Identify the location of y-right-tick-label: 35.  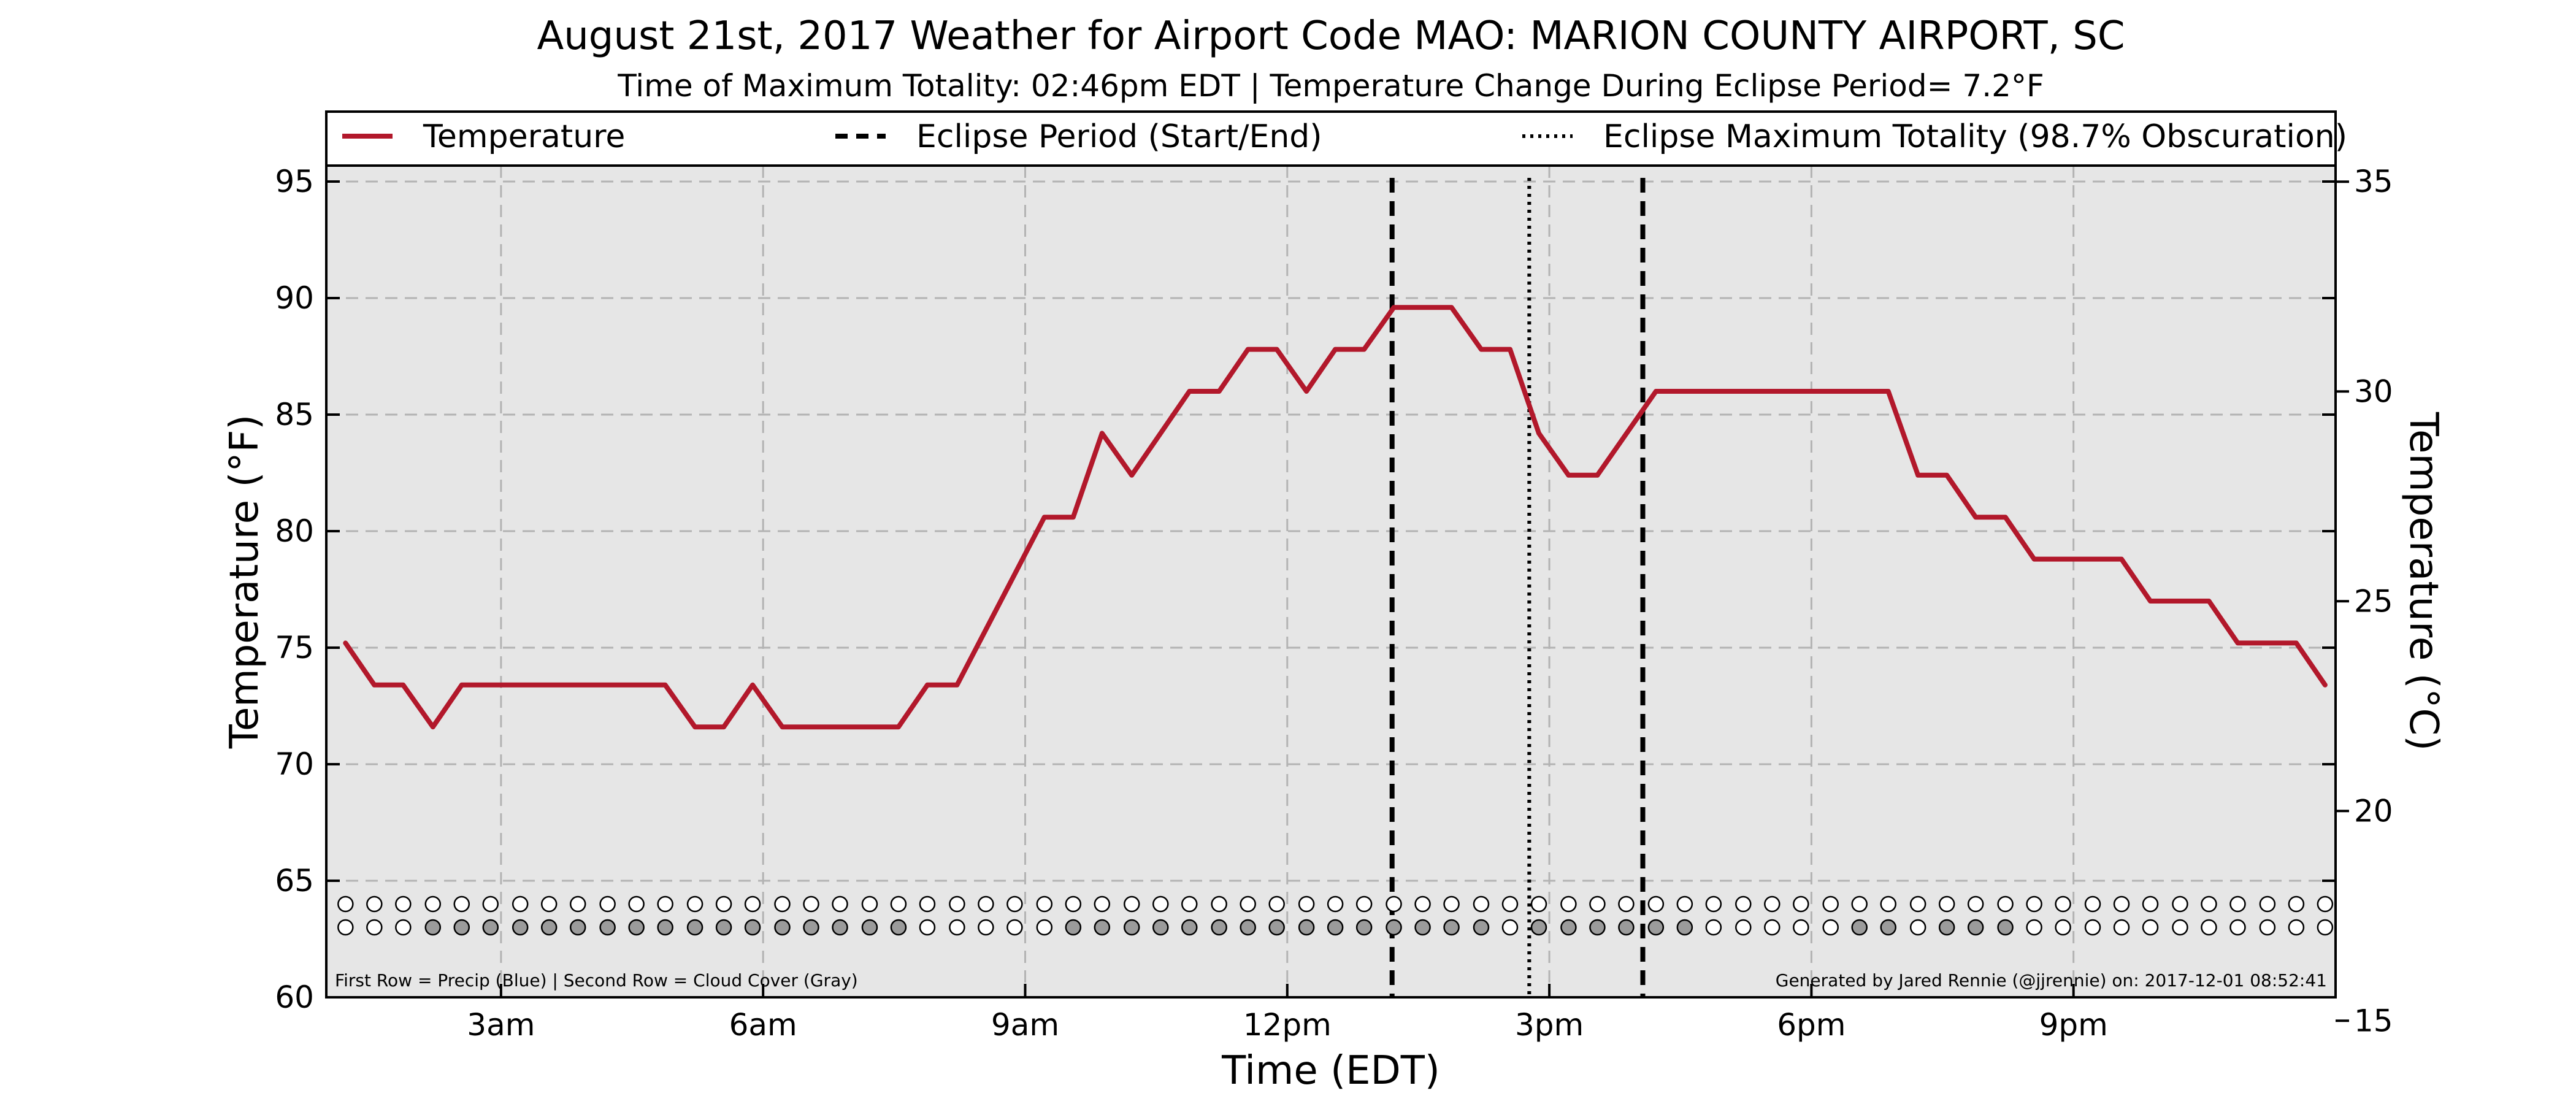
(2373, 181).